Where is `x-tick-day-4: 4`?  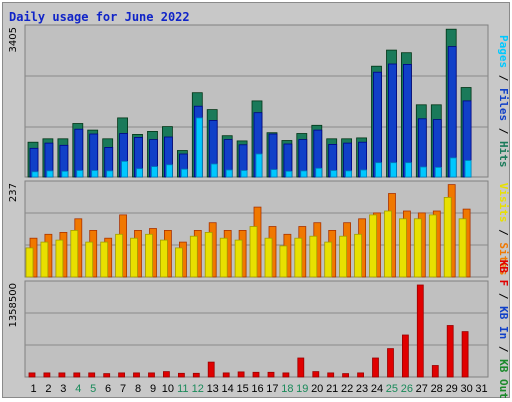 x-tick-day-4: 4 is located at coordinates (78, 389).